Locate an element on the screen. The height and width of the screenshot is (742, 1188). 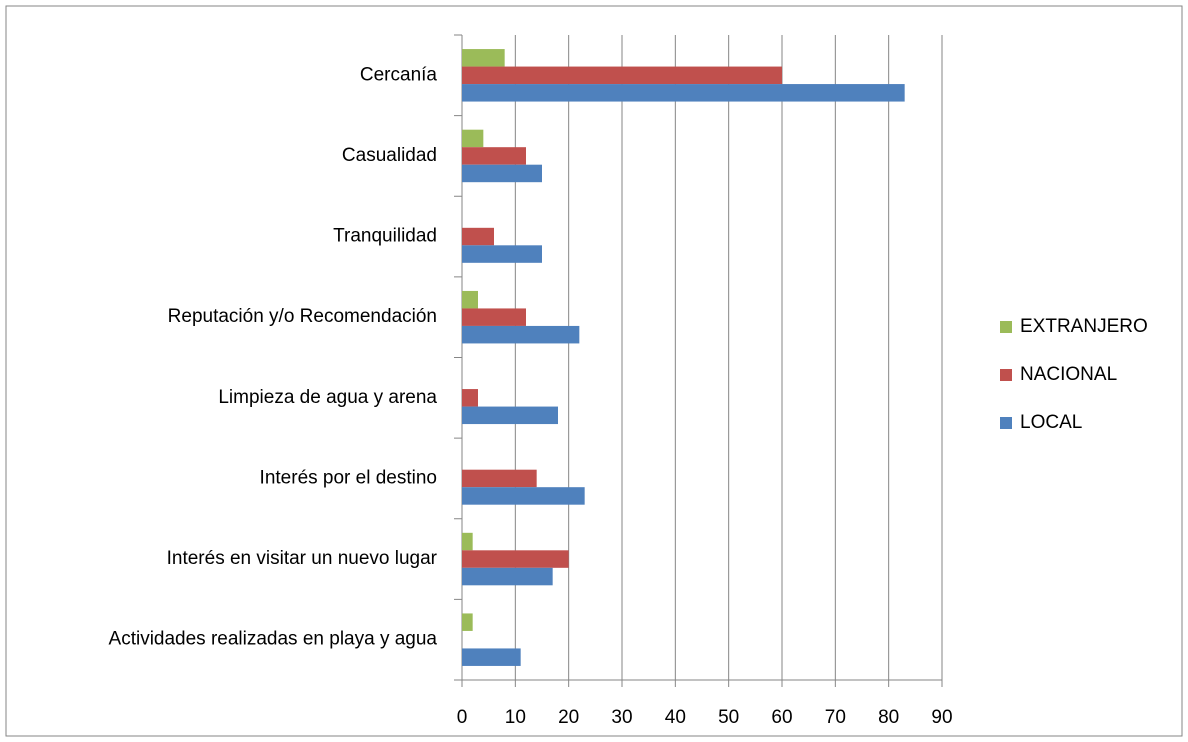
y-tick-label: Limpieza de agua y arena is located at coordinates (327, 397).